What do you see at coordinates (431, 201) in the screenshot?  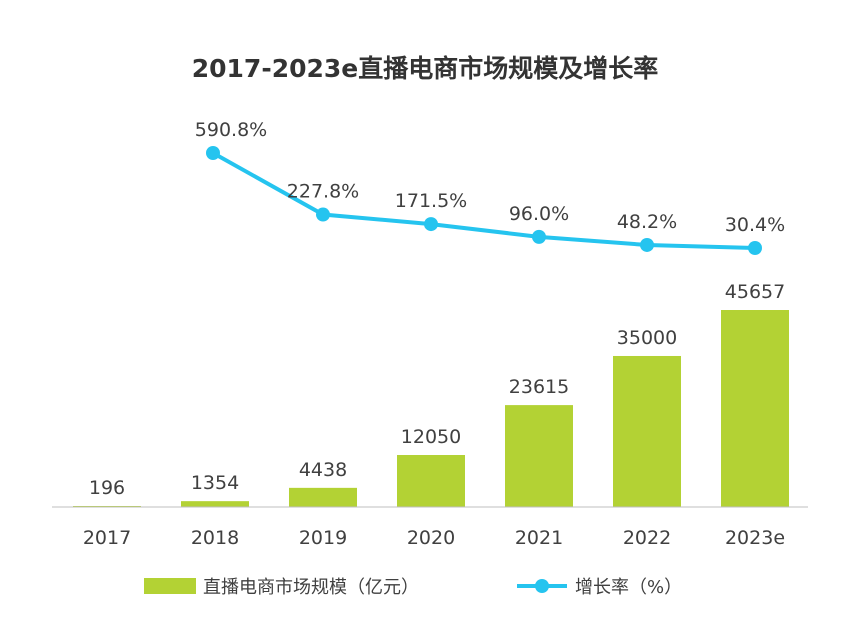 I see `growth-label-2020: 171.5%` at bounding box center [431, 201].